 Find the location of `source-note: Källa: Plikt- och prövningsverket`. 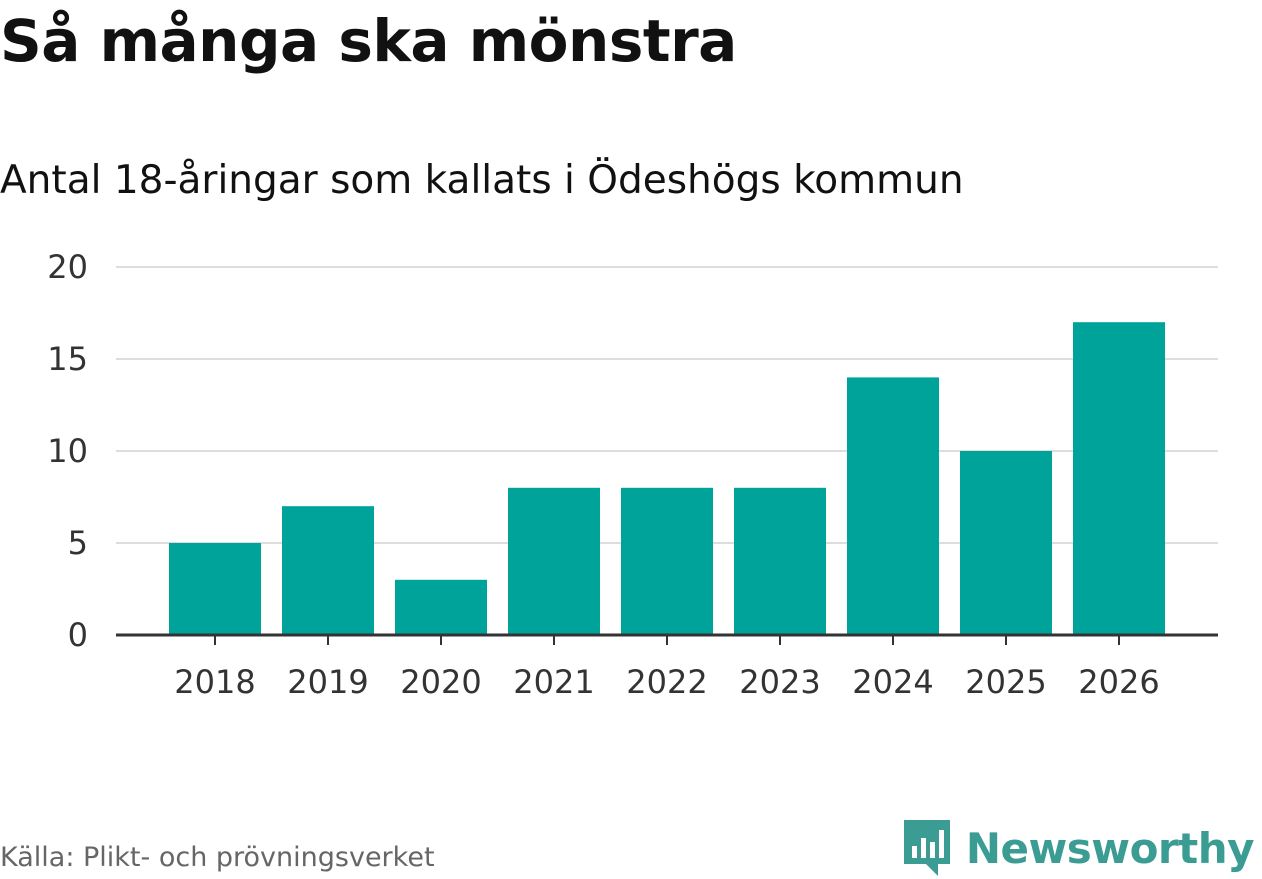

source-note: Källa: Plikt- och prövningsverket is located at coordinates (217, 857).